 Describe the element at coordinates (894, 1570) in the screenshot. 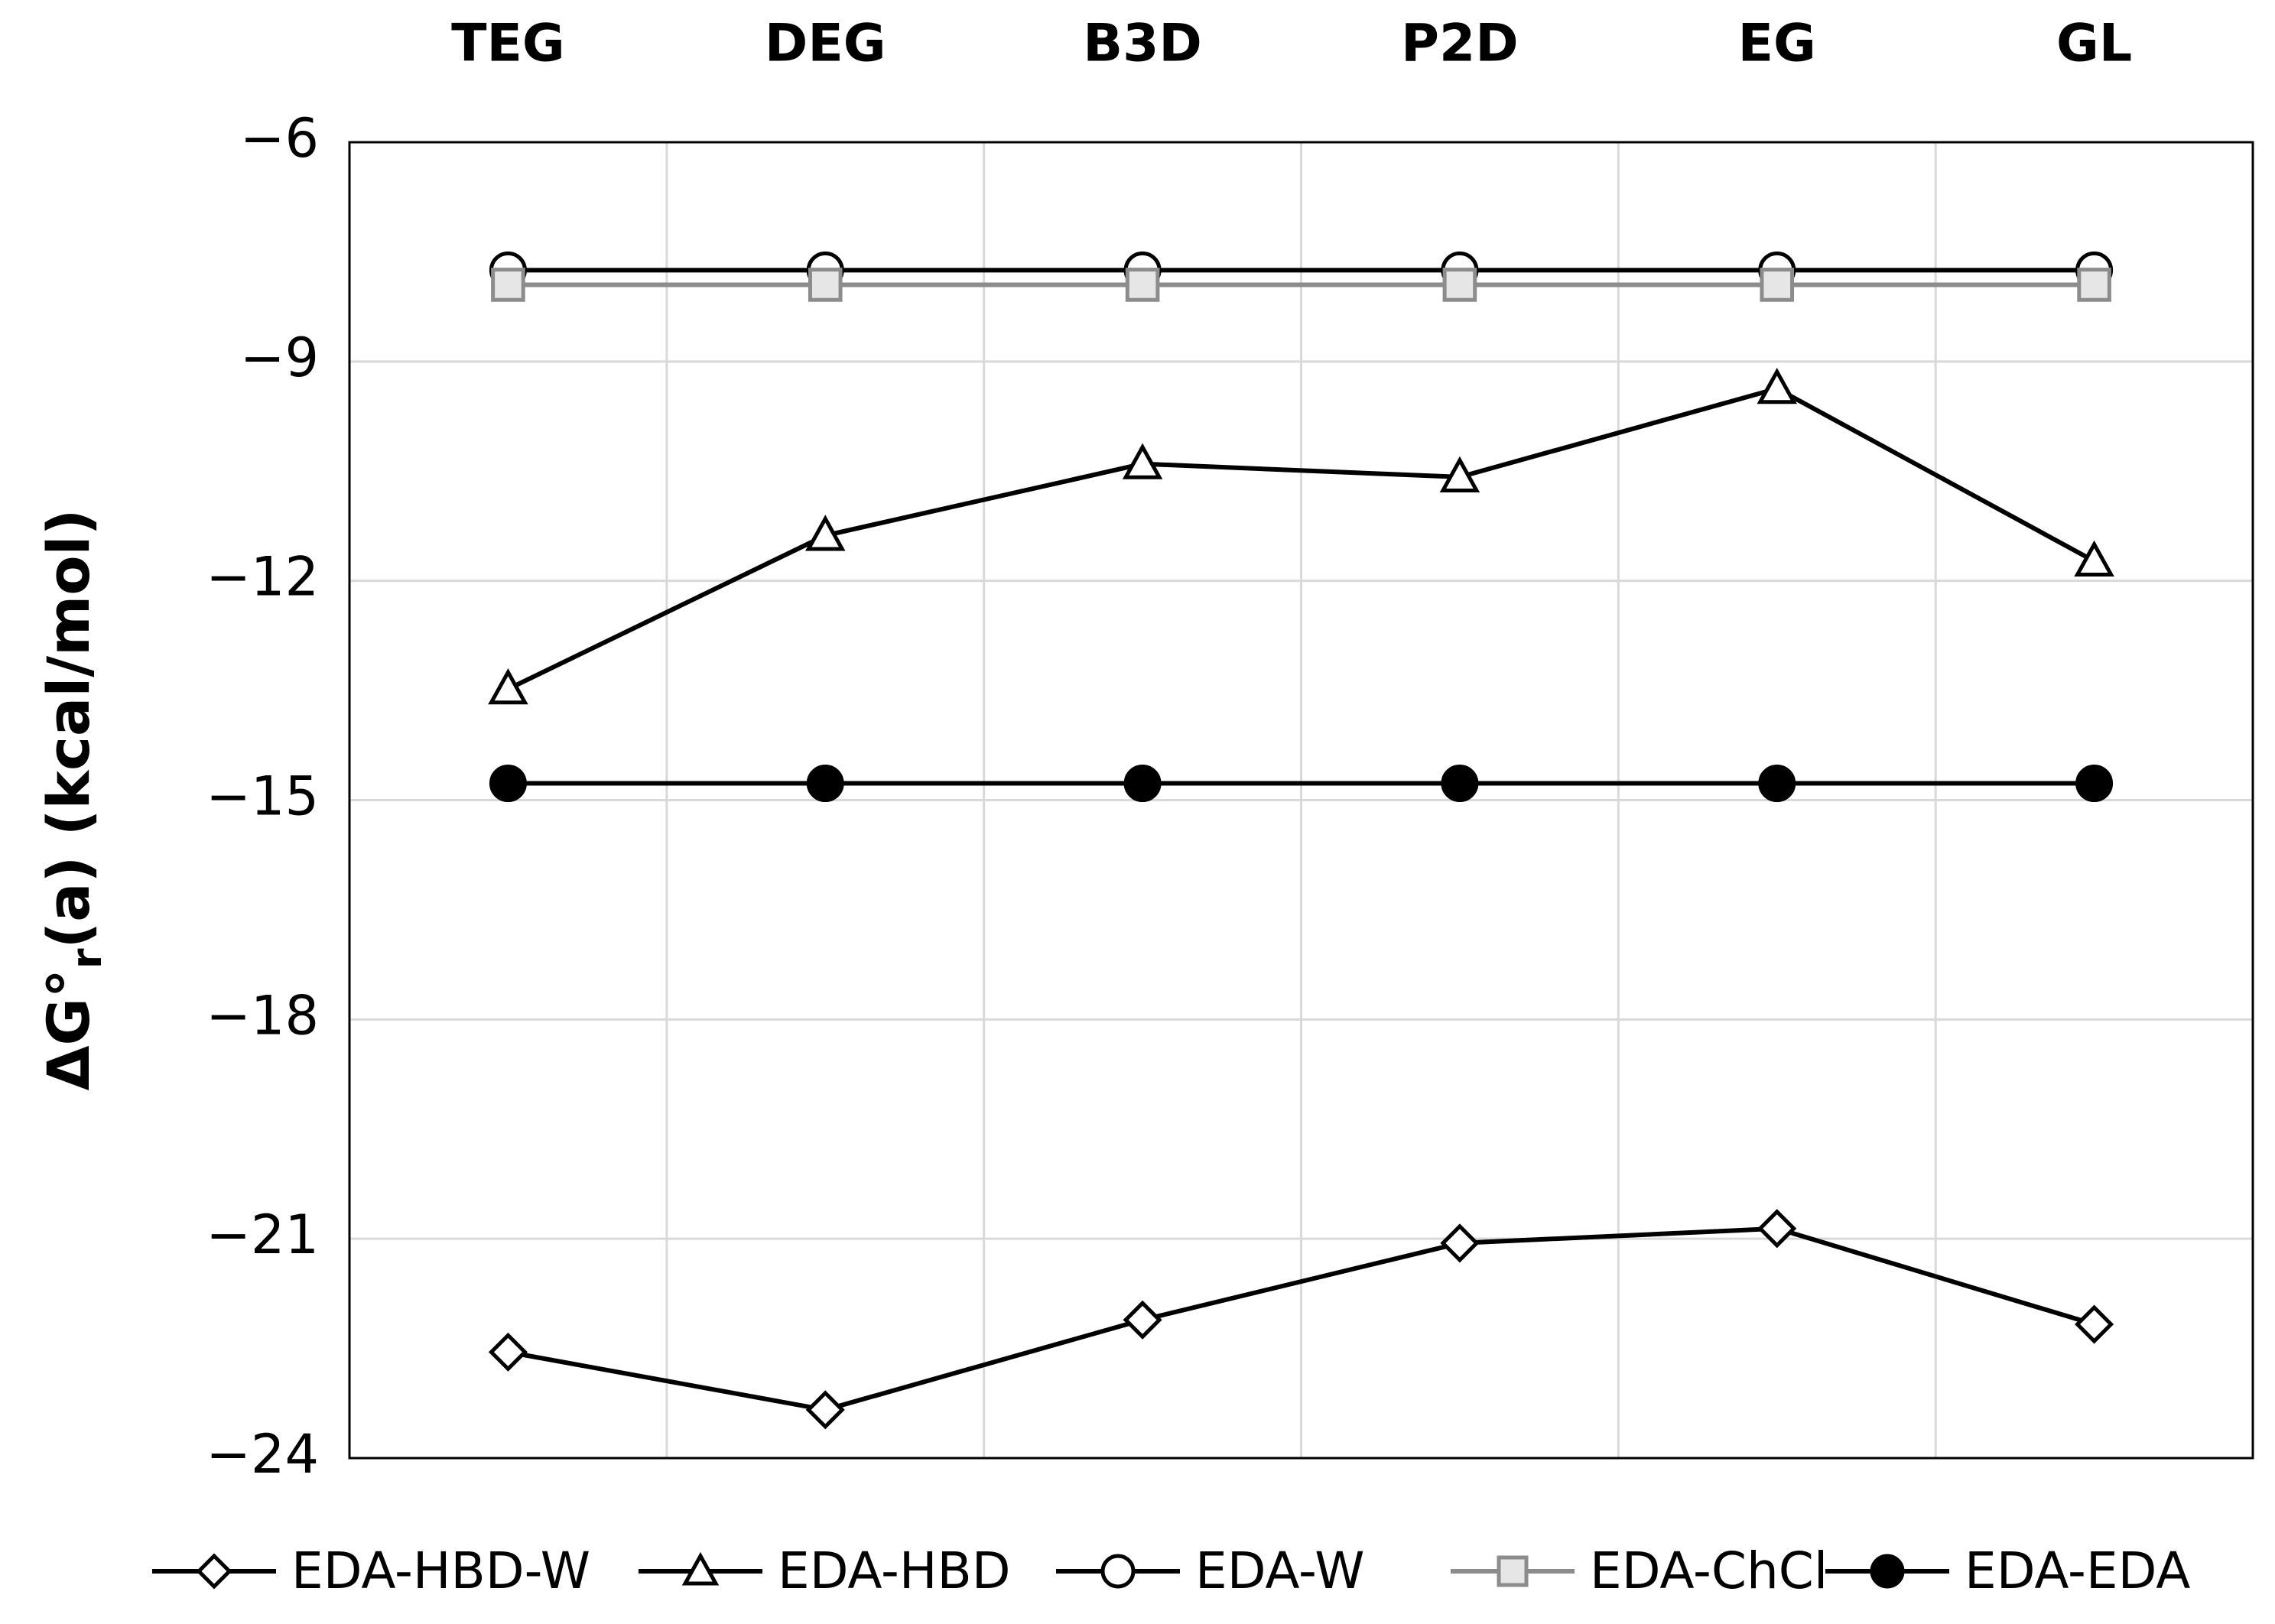

I see `legend-label: EDA-HBD` at that location.